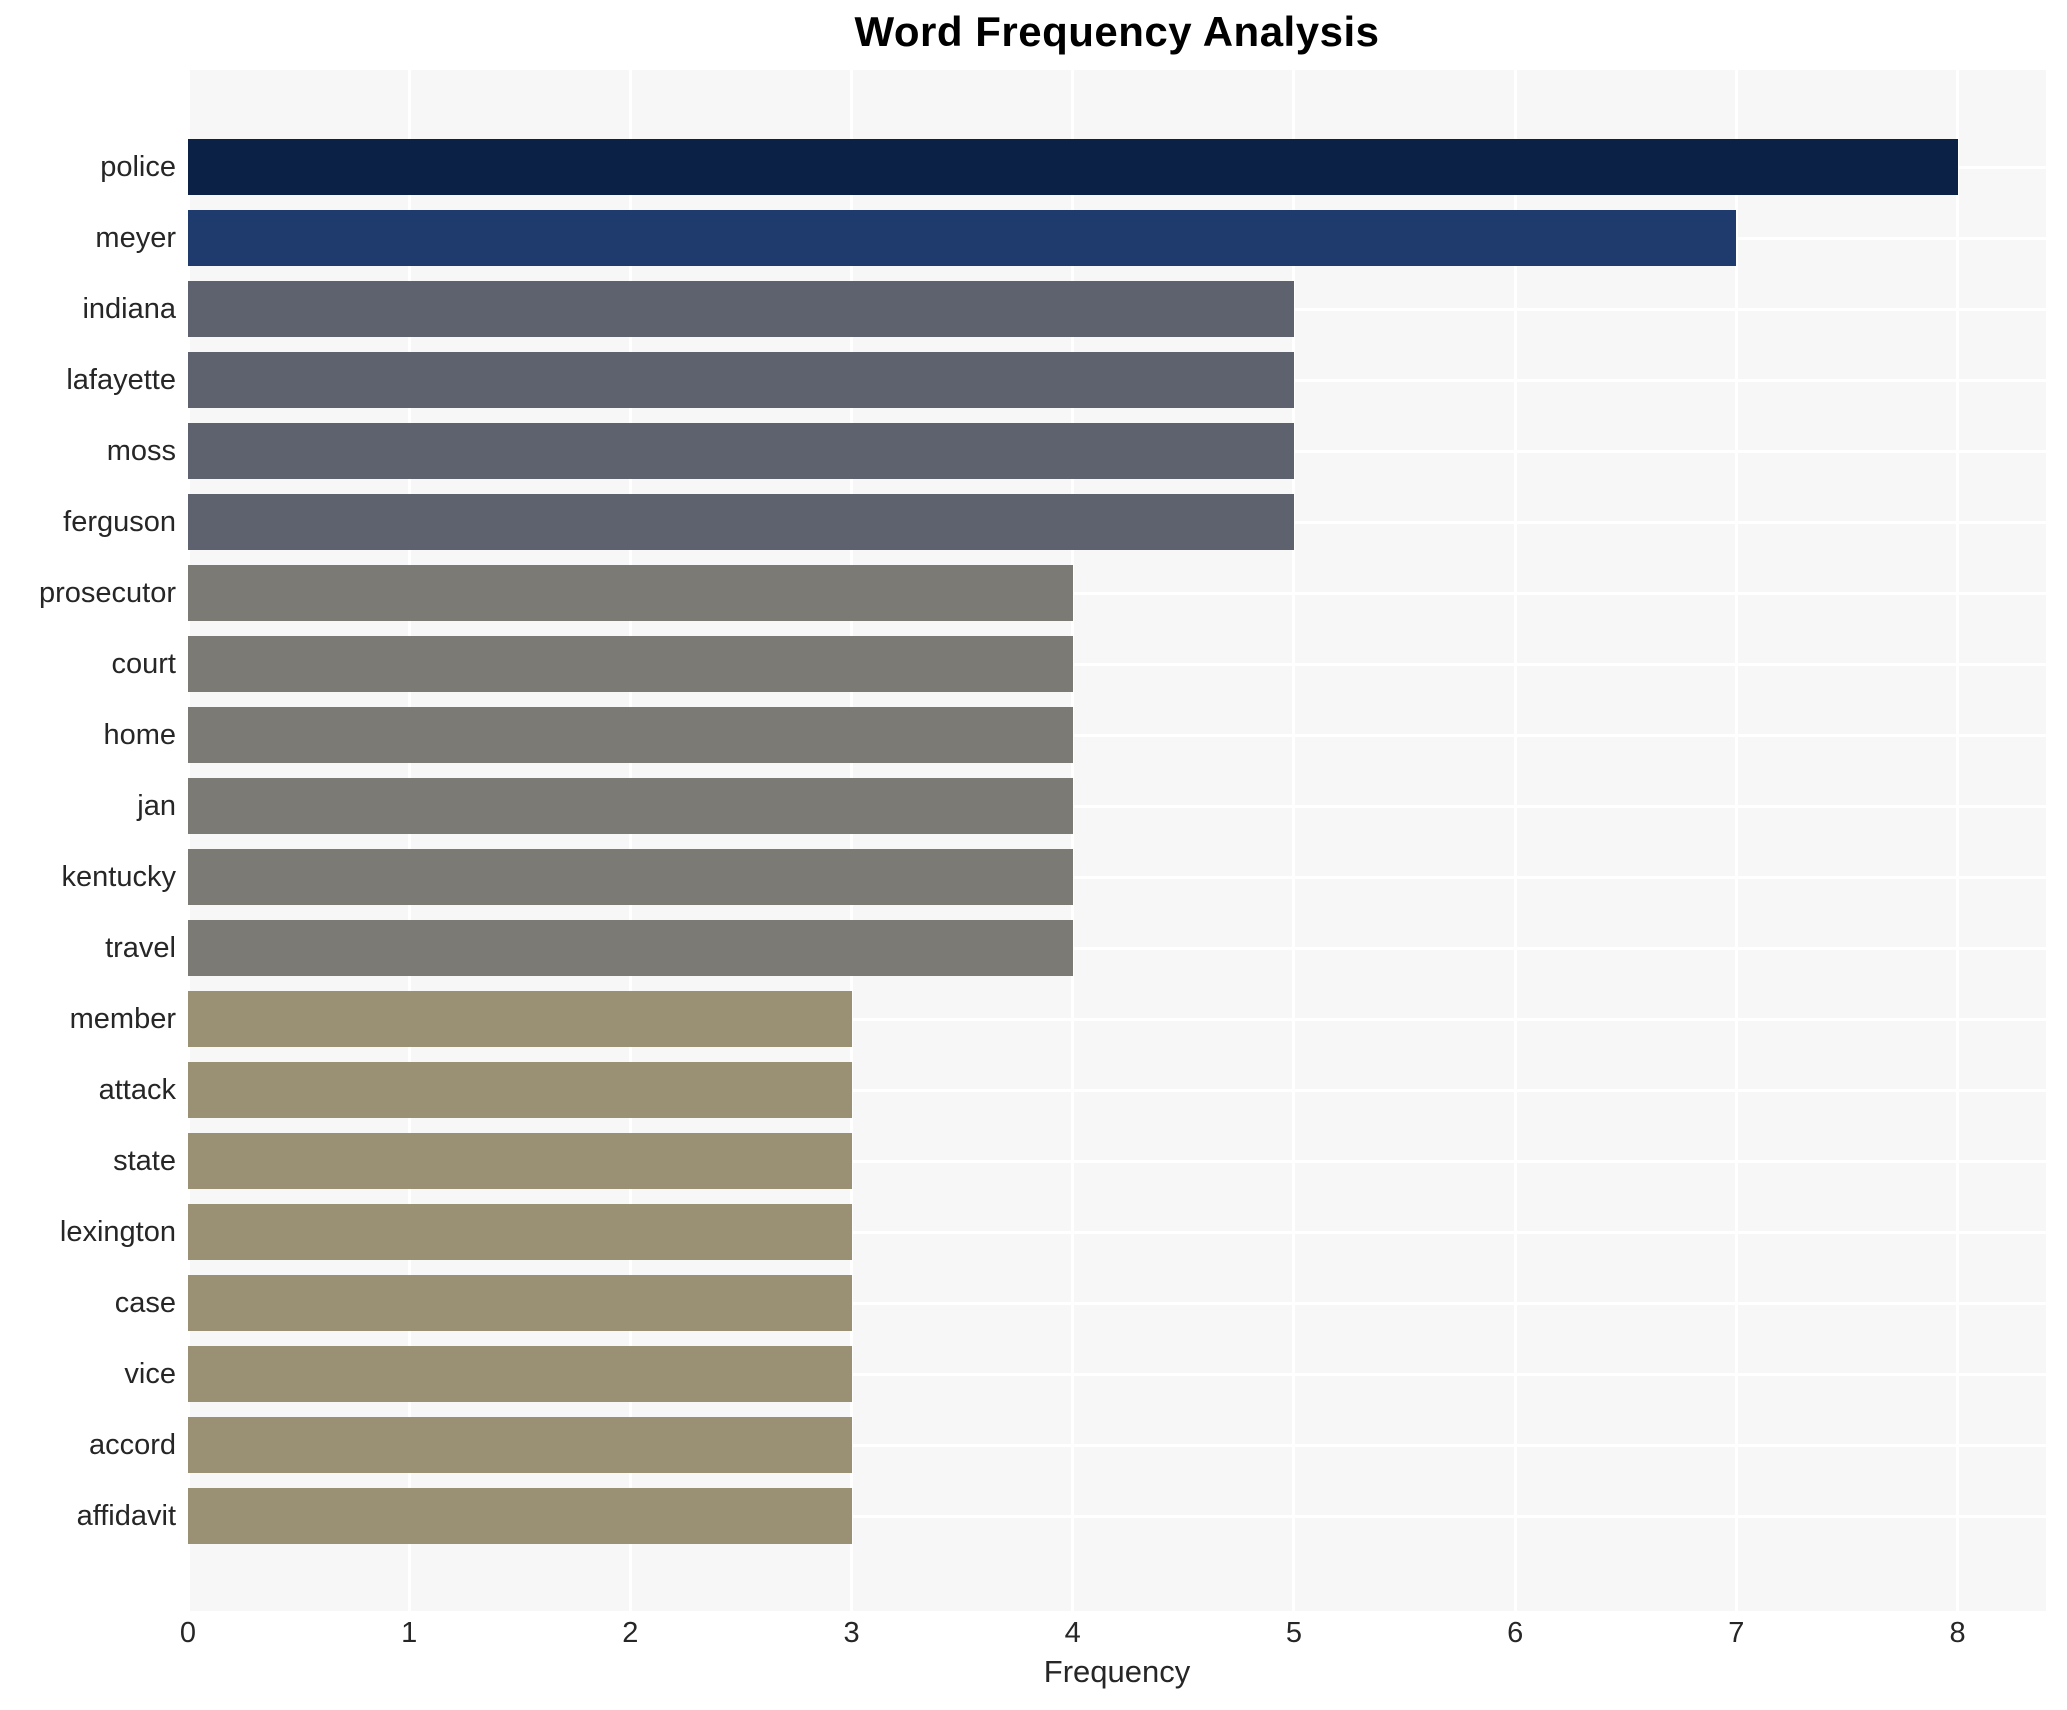 The width and height of the screenshot is (2067, 1710). I want to click on frequency-bar-kentucky, so click(630, 877).